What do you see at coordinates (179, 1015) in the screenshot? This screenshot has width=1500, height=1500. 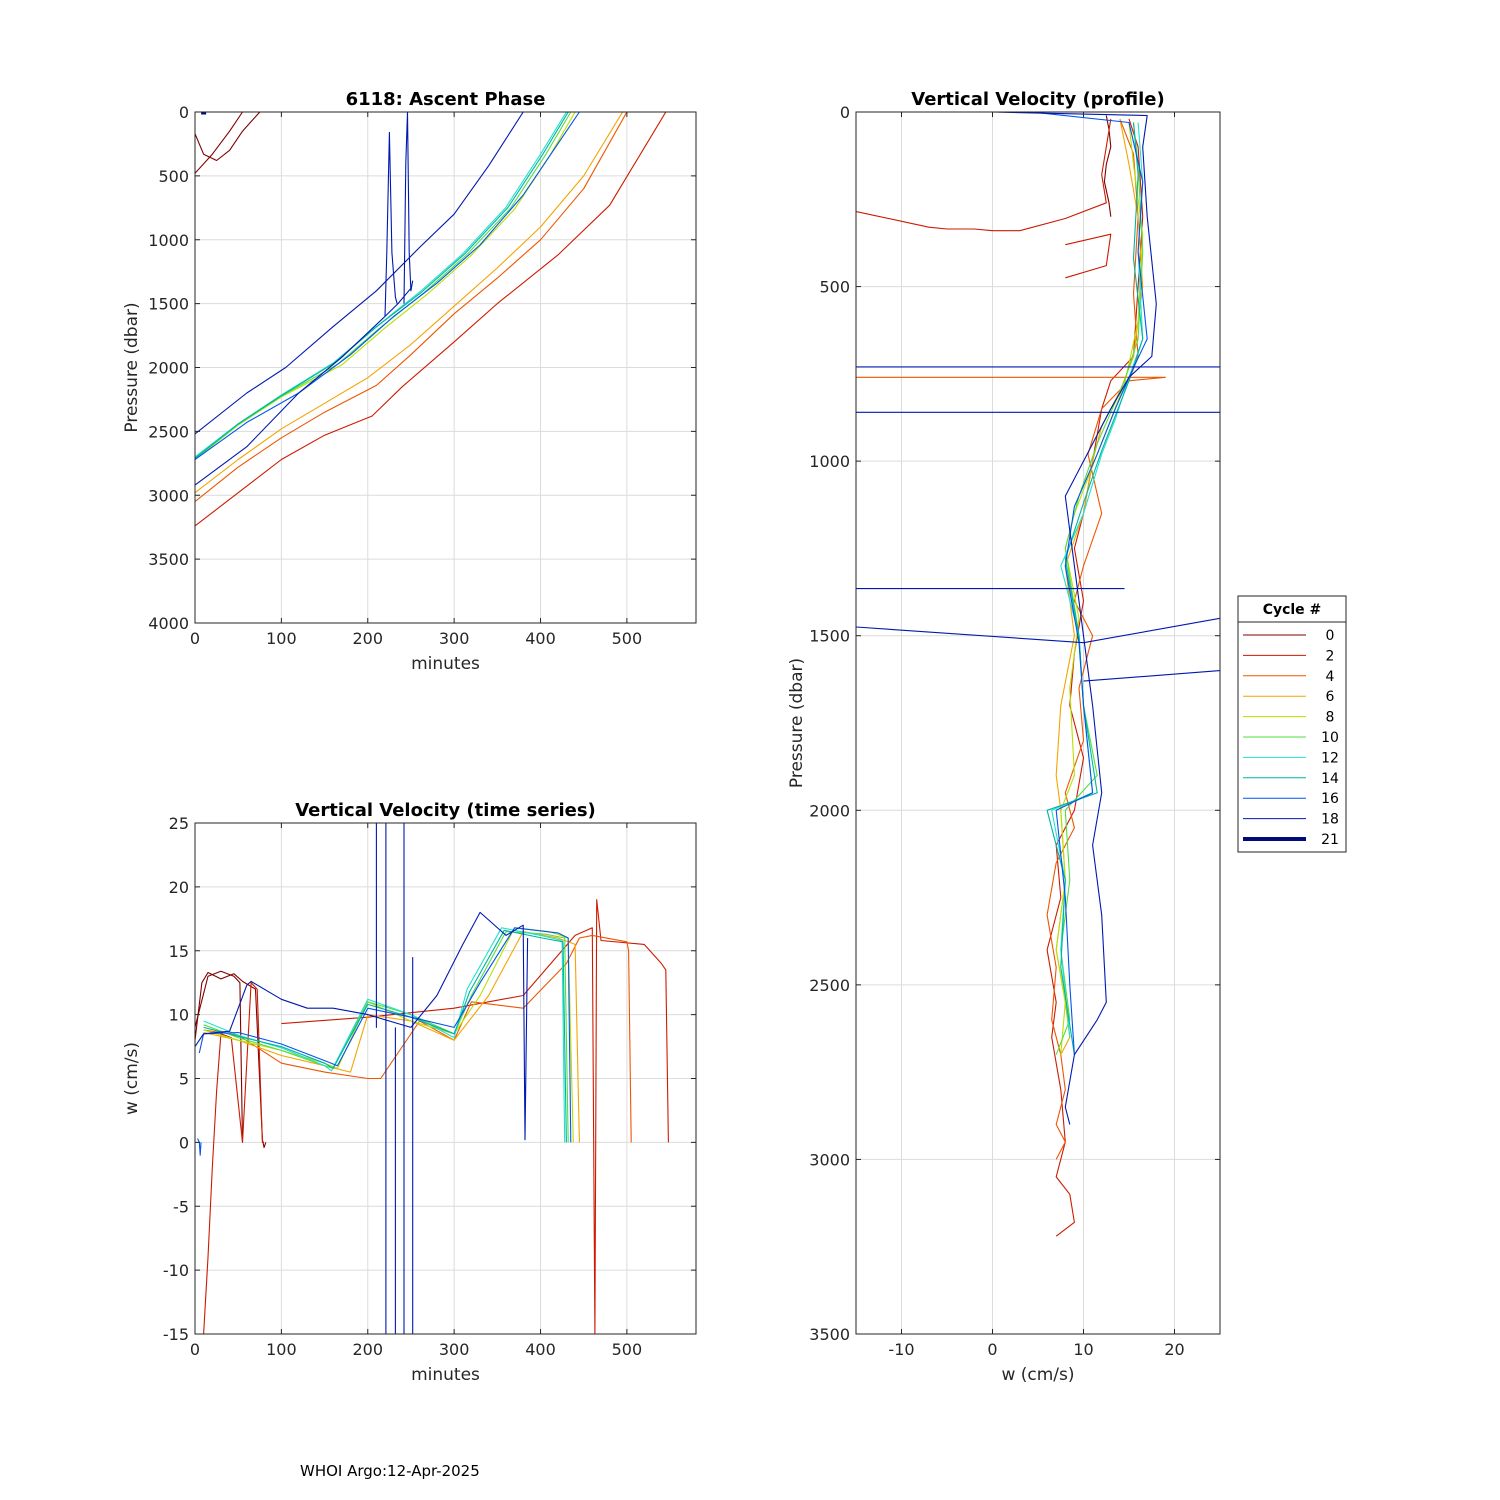 I see `y-tick-label: 10` at bounding box center [179, 1015].